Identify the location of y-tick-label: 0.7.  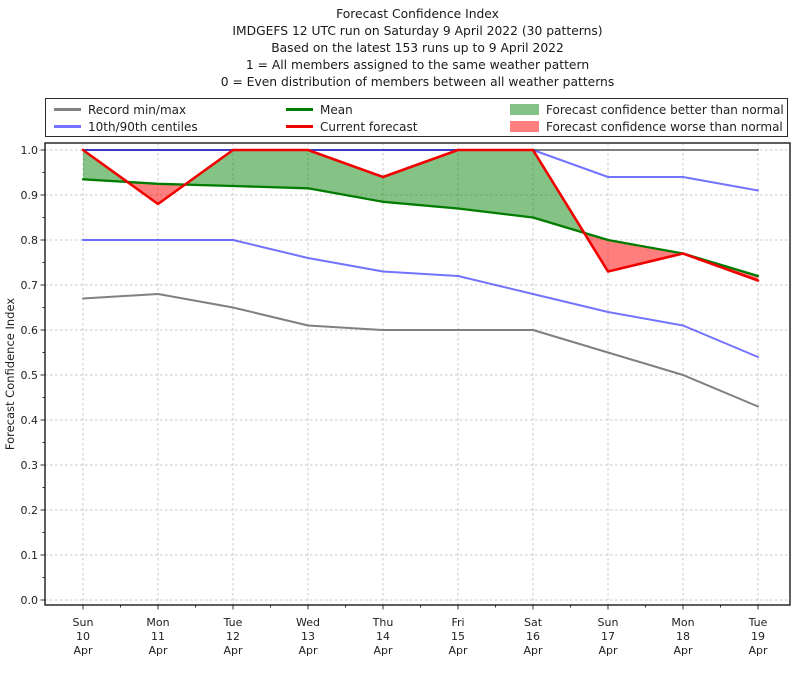
(30, 285).